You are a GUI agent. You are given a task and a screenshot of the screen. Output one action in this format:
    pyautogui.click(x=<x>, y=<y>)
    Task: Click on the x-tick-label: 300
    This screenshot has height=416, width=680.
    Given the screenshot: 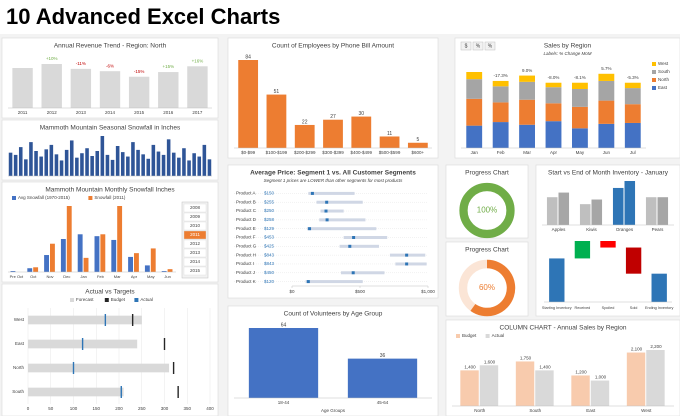 What is the action you would take?
    pyautogui.click(x=165, y=408)
    